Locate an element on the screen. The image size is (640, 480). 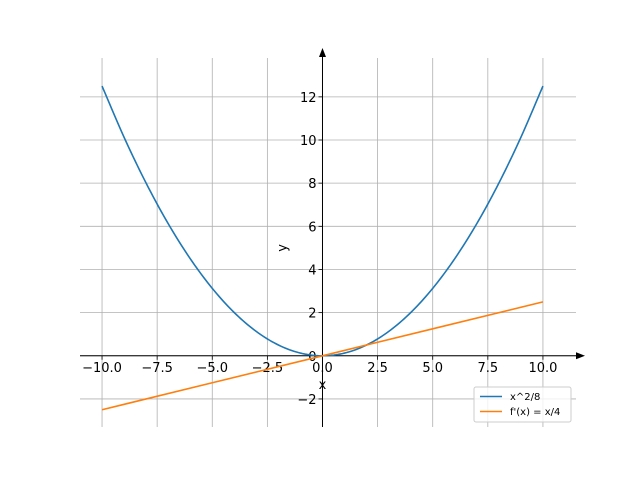
x-axis-arrow is located at coordinates (580, 356).